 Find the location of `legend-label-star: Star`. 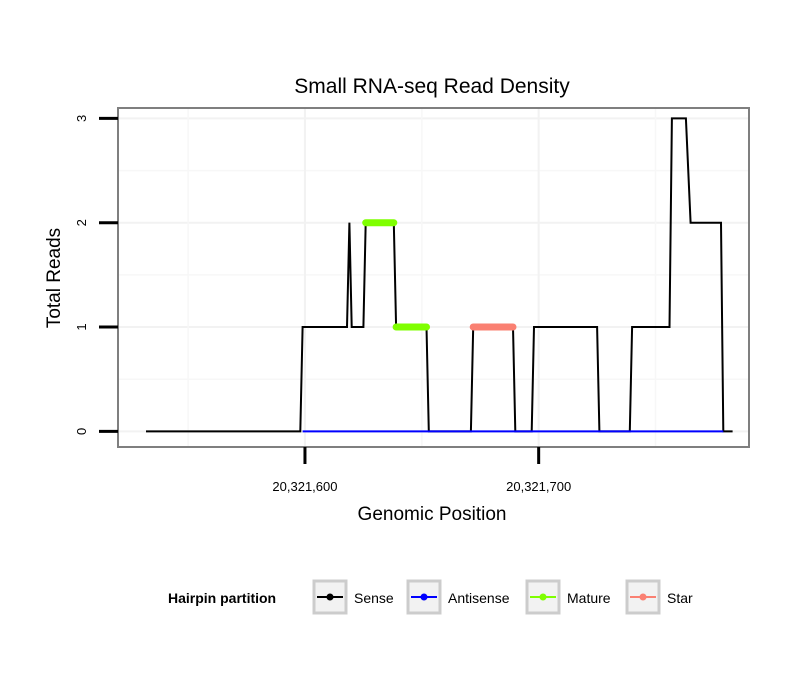

legend-label-star: Star is located at coordinates (680, 598).